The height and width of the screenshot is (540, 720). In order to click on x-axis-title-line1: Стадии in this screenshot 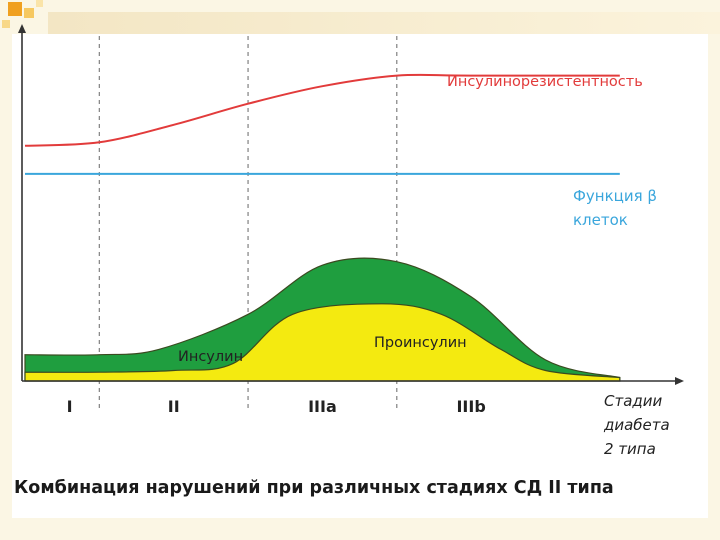, I will do `click(633, 401)`.